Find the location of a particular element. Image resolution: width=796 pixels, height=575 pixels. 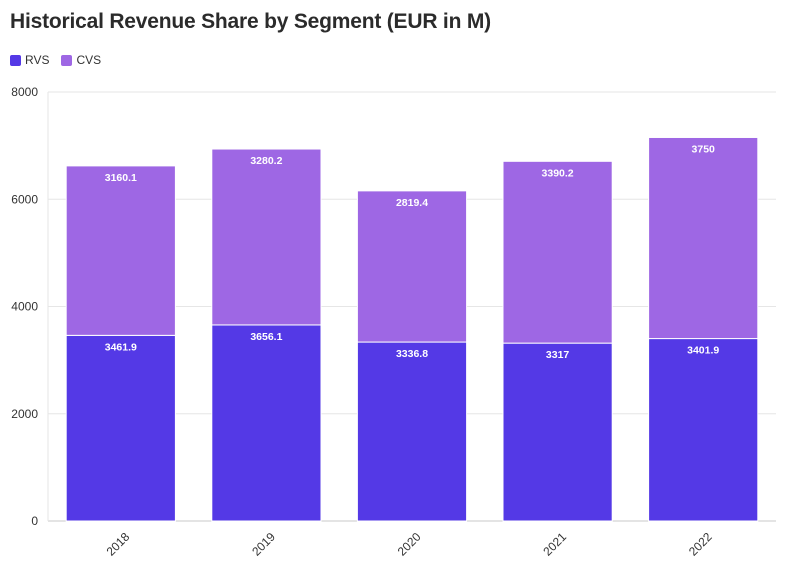

data-label-cvs-2018: 3160.1 is located at coordinates (121, 178).